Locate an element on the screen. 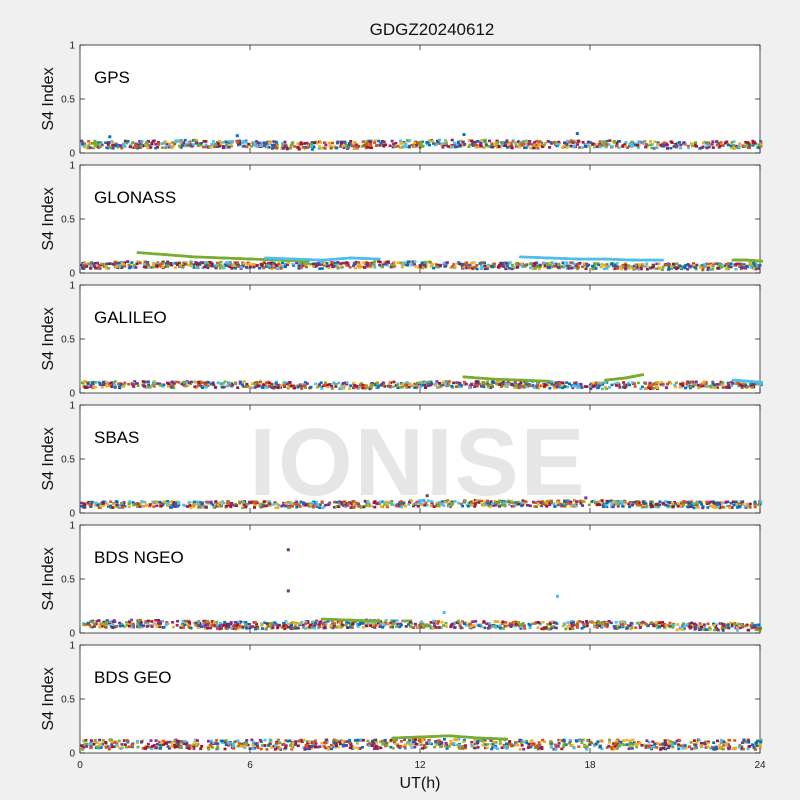  feature-cyan-arc is located at coordinates (591, 258).